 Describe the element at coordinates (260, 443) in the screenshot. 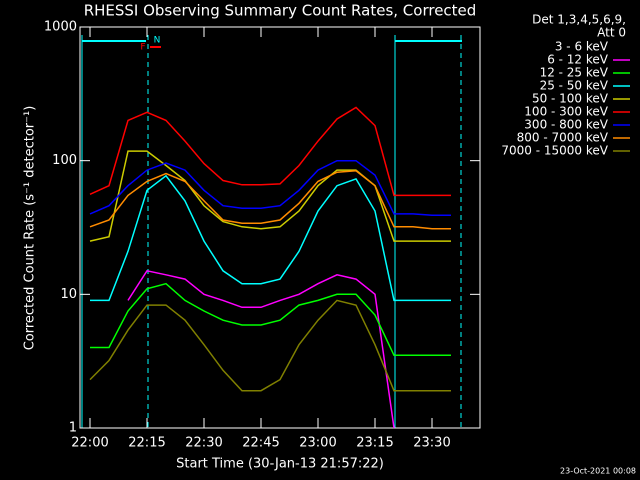

I see `x-tick-label: 22:45` at that location.